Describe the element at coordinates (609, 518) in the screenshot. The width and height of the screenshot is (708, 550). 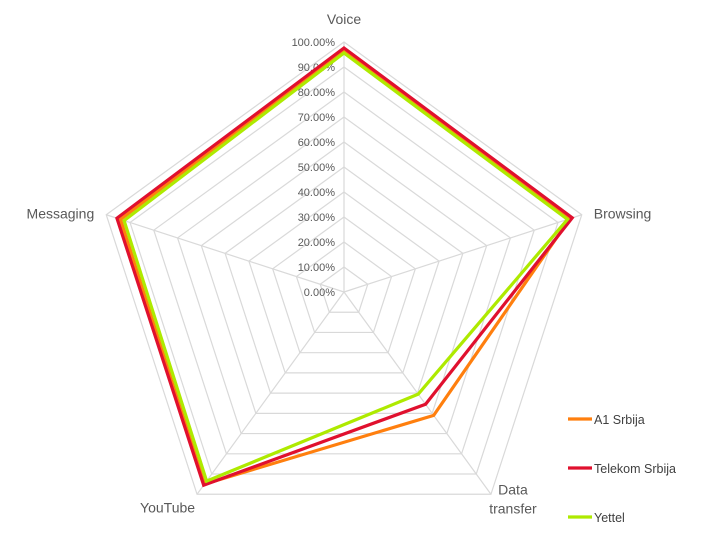
I see `legend-label: Yettel` at that location.